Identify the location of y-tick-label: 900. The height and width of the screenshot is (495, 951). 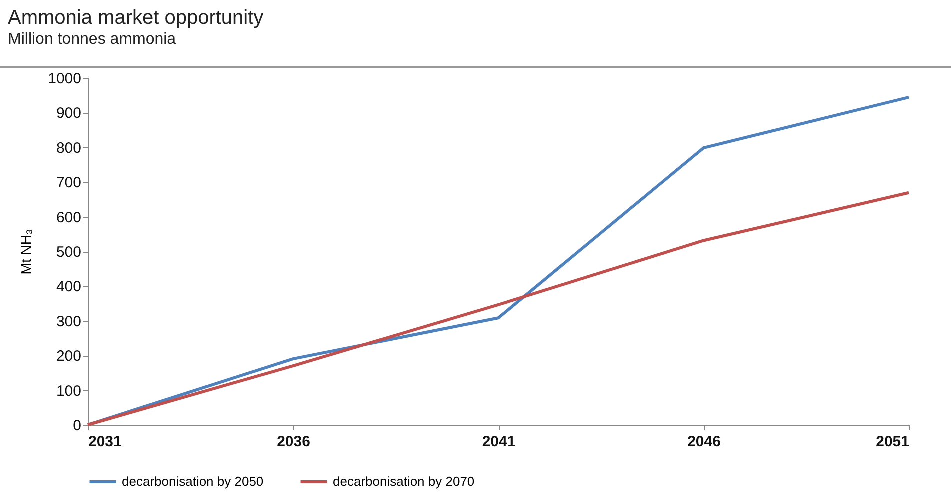
(69, 113).